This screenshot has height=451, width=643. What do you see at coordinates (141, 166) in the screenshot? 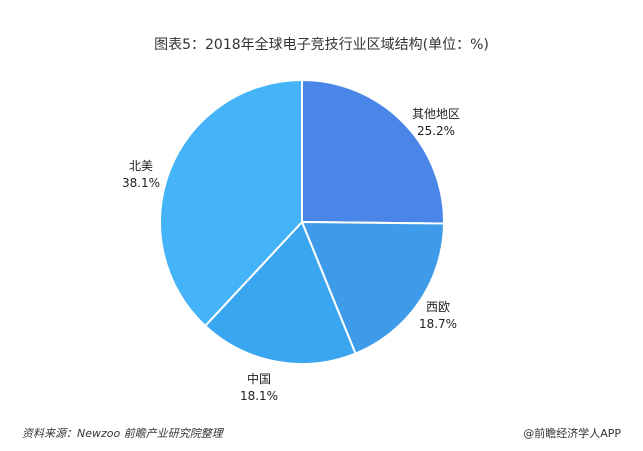
I see `slice-label-3: 北美` at bounding box center [141, 166].